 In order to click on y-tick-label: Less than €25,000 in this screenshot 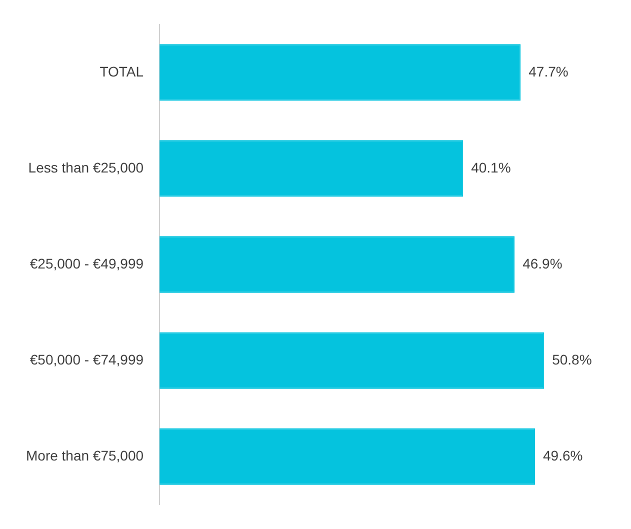, I will do `click(86, 167)`.